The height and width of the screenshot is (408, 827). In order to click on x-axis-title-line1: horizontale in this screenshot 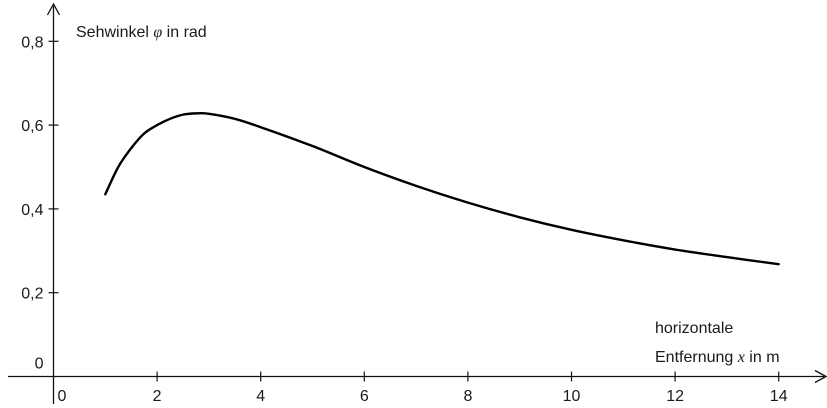, I will do `click(694, 328)`.